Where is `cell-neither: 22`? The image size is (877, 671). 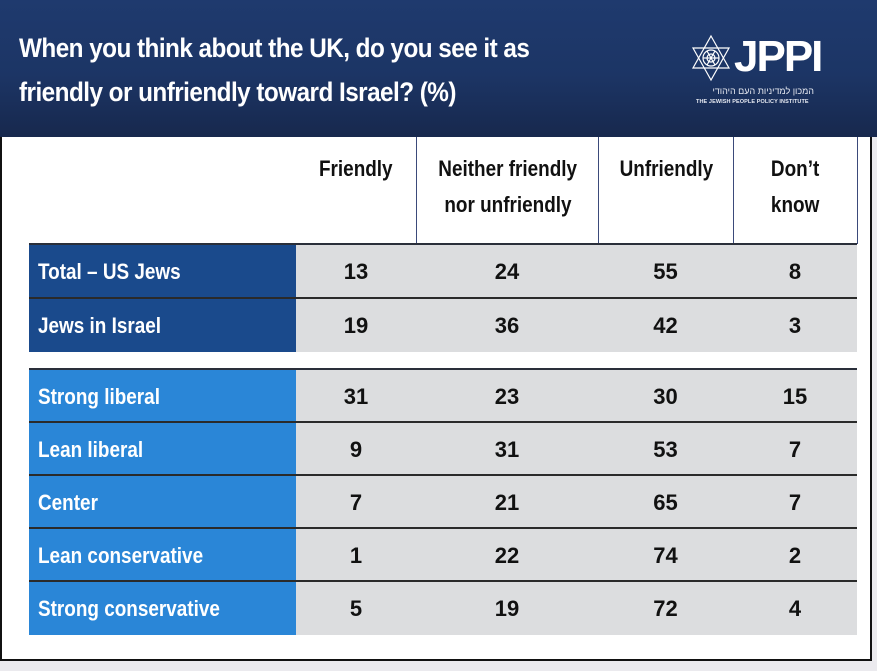 cell-neither: 22 is located at coordinates (507, 555).